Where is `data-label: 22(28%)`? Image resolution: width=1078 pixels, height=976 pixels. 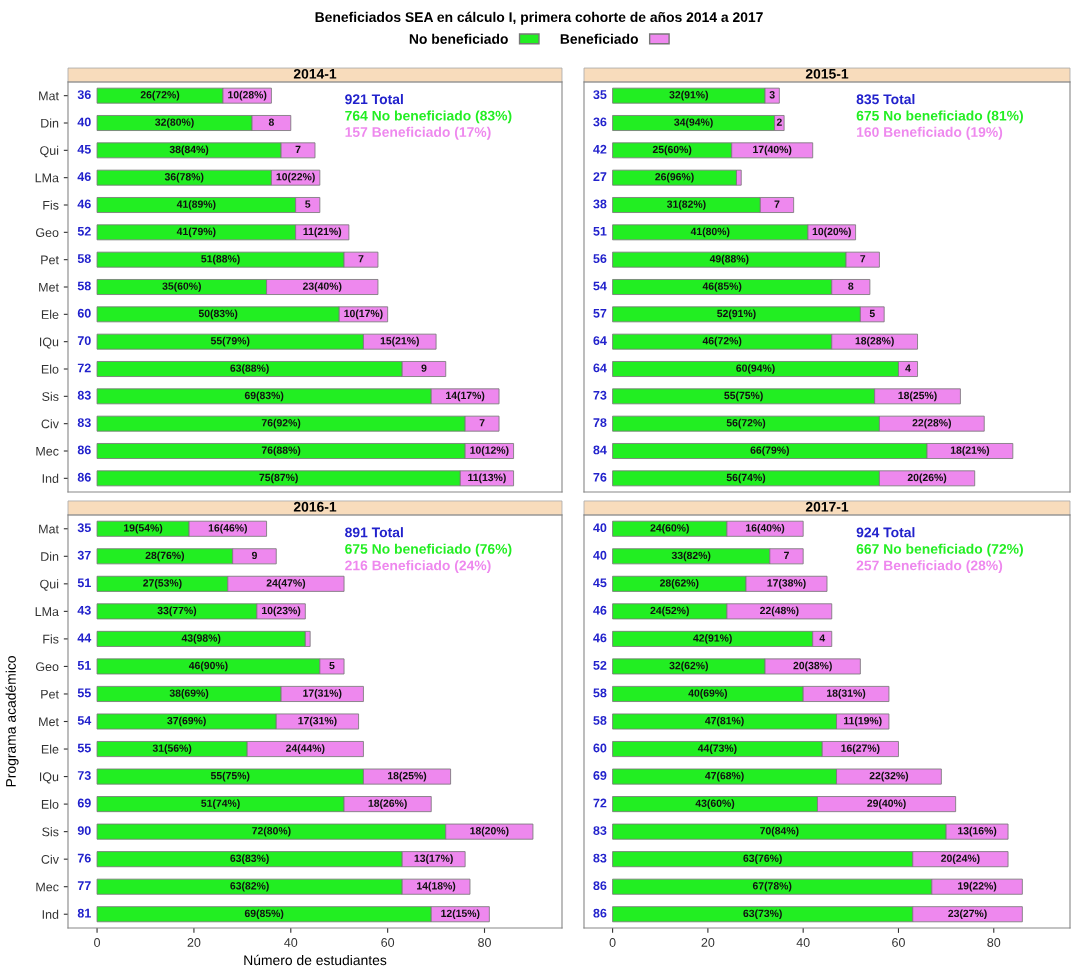
data-label: 22(28%) is located at coordinates (931, 423).